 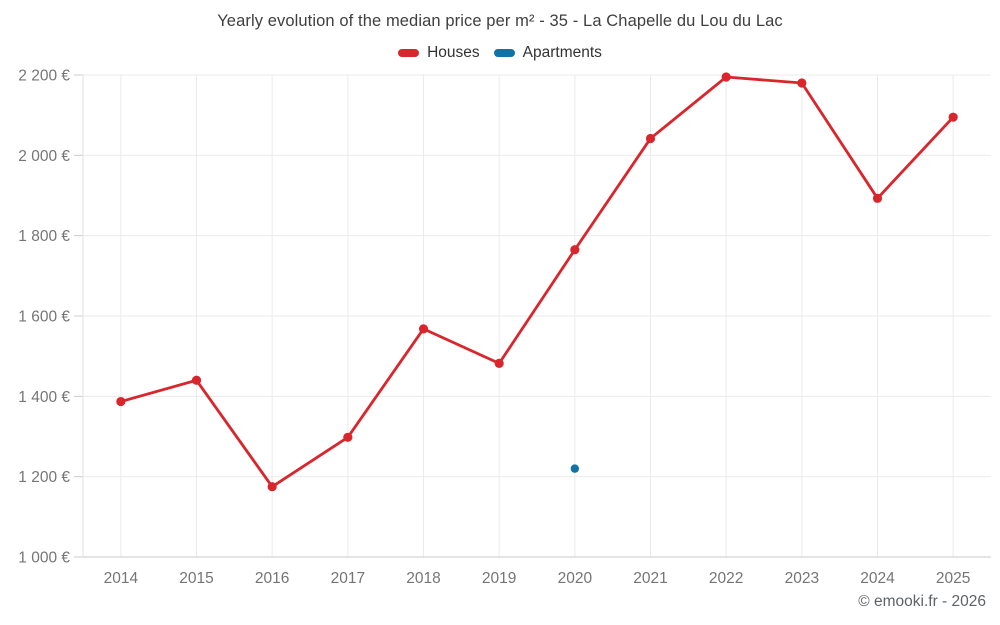 What do you see at coordinates (802, 578) in the screenshot?
I see `svg-text: 2023` at bounding box center [802, 578].